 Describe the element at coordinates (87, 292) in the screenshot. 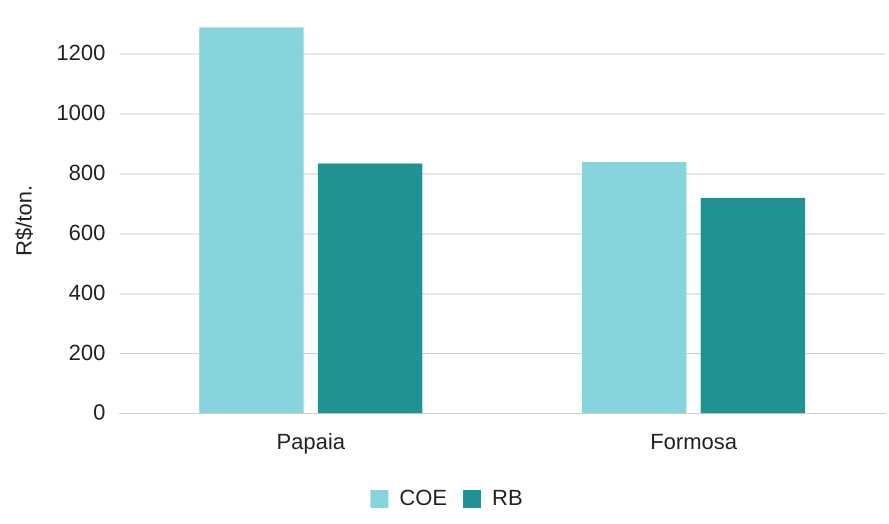

I see `y-tick-label: 400` at that location.